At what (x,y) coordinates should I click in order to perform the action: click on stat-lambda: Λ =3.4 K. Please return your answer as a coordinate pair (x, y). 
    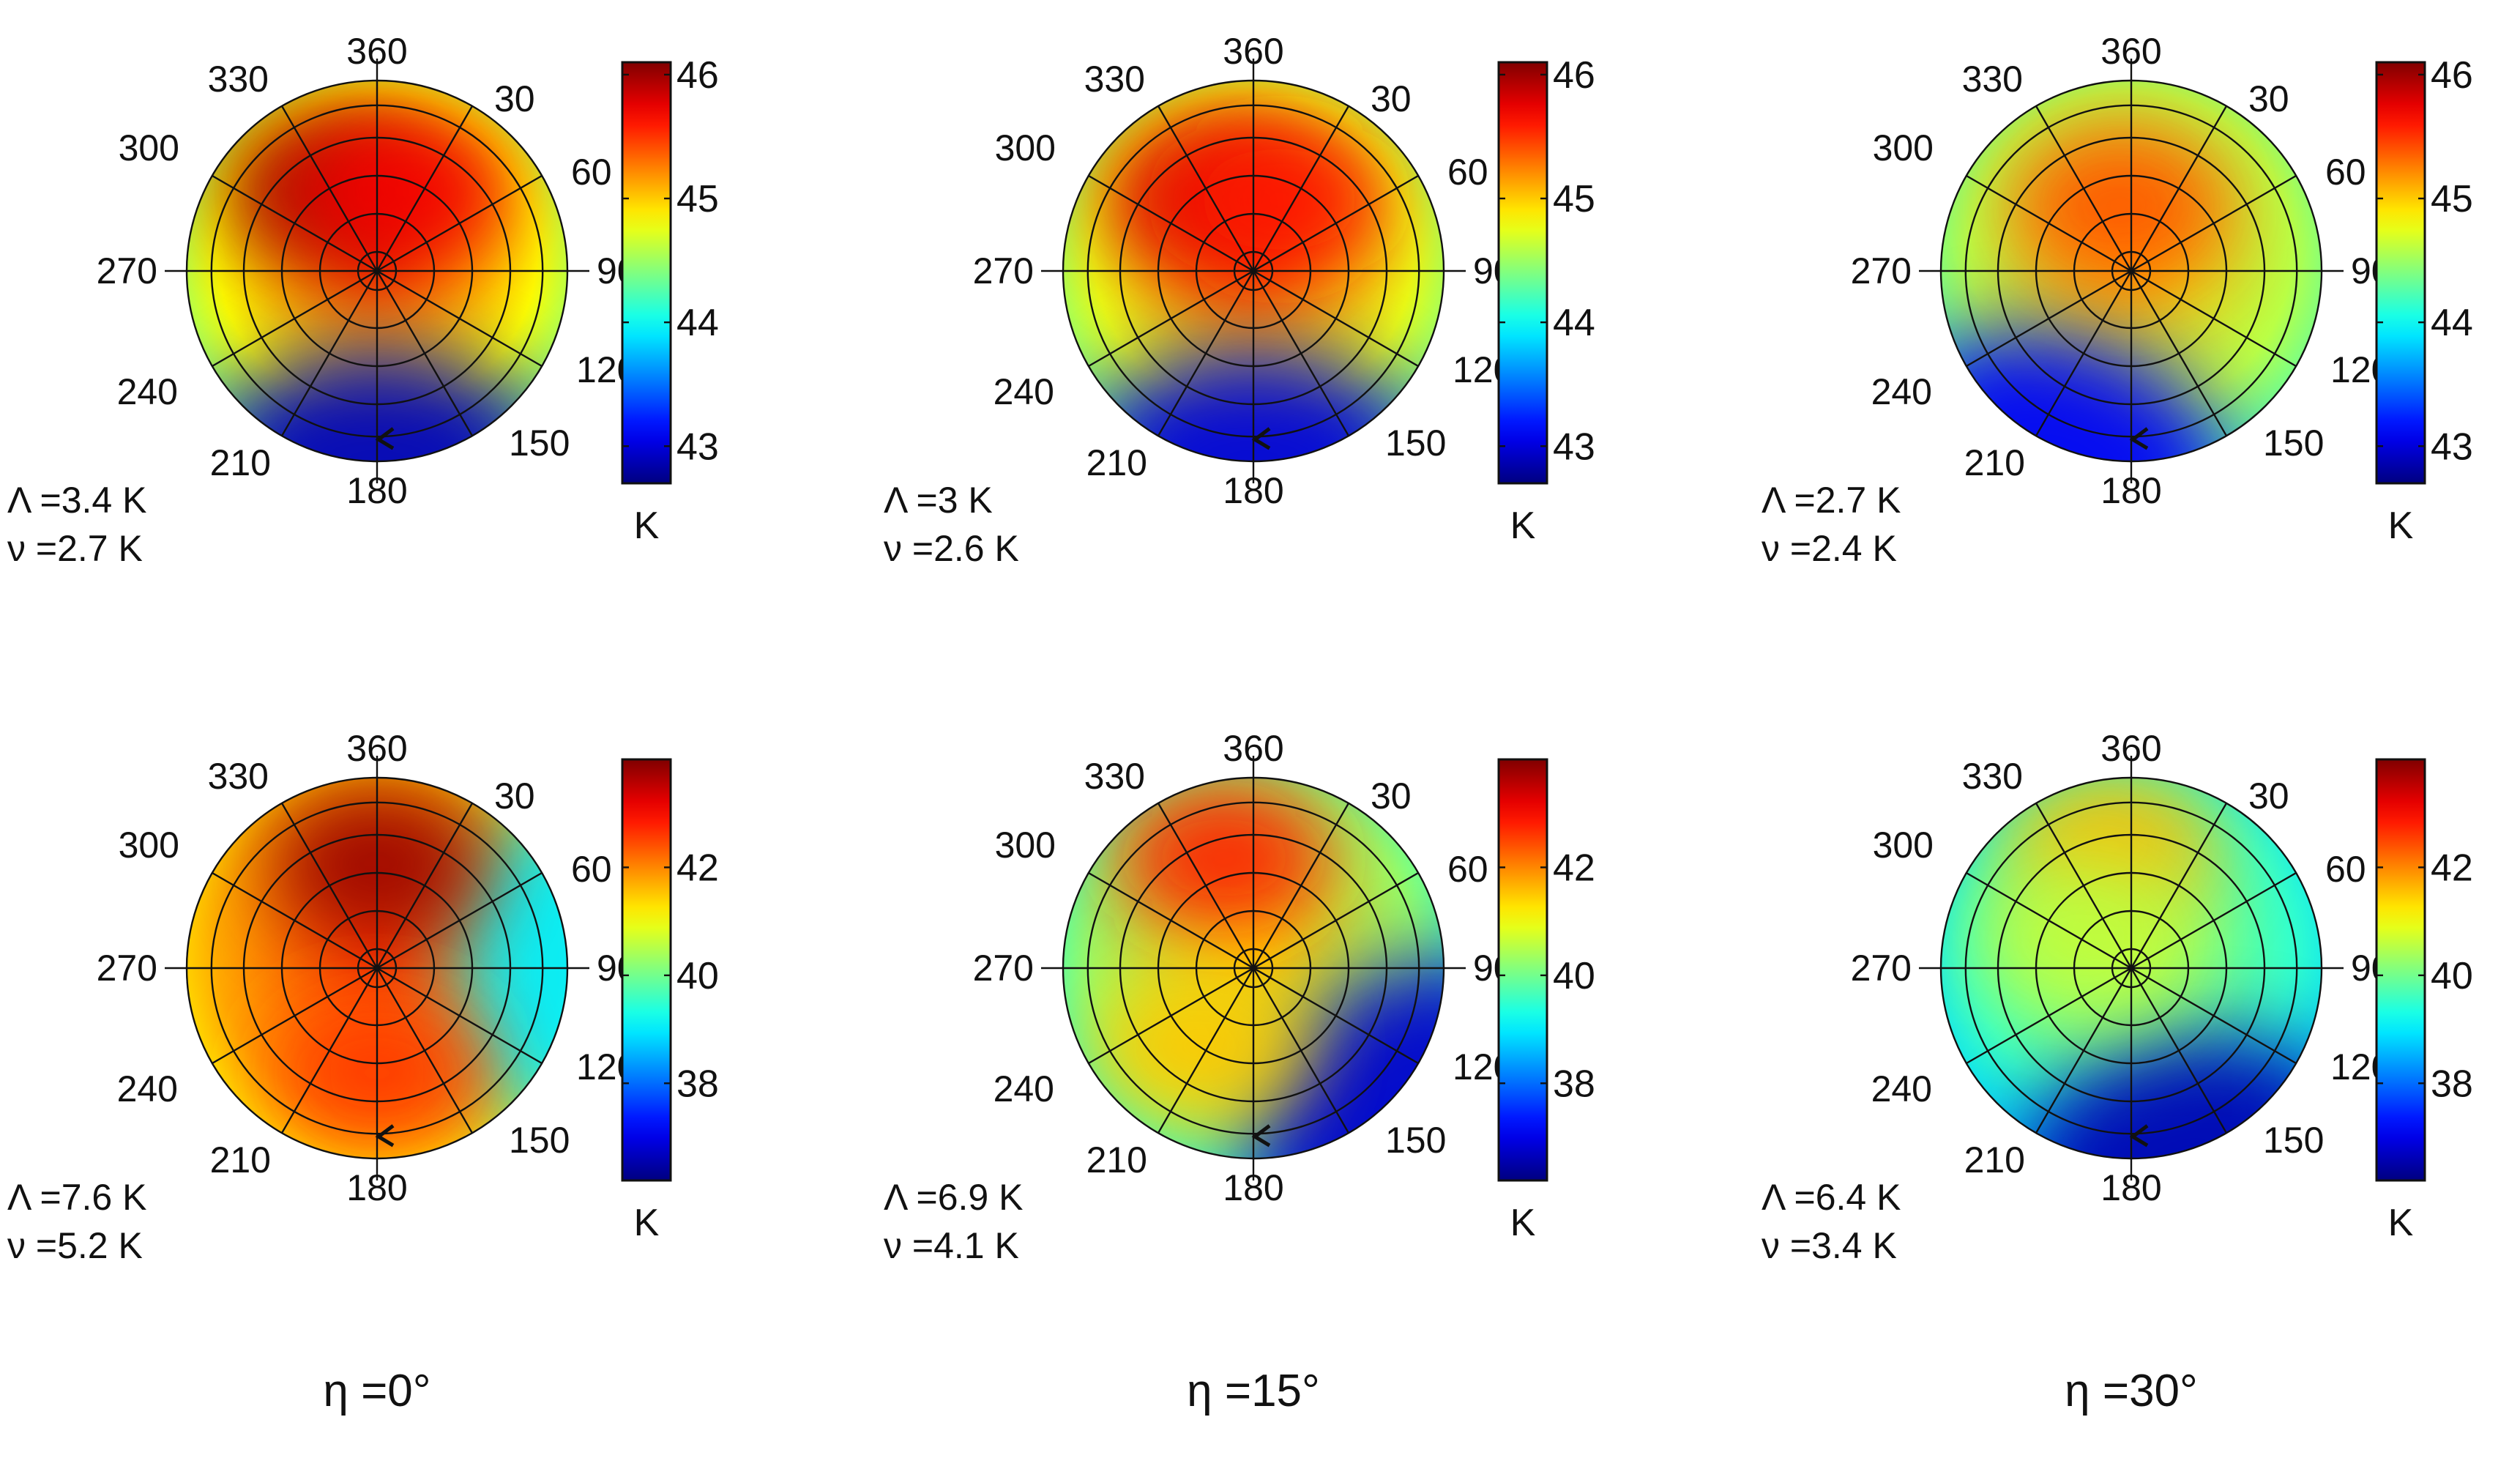
    Looking at the image, I should click on (76, 500).